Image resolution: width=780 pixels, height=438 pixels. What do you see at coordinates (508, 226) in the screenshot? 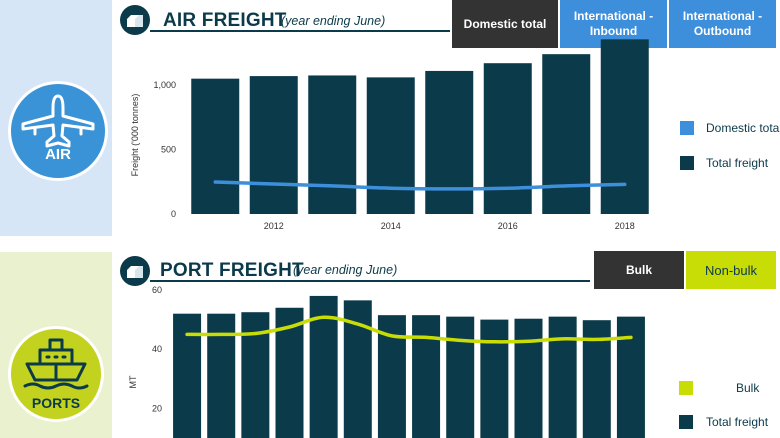
I see `air-x-tick-label: 2016` at bounding box center [508, 226].